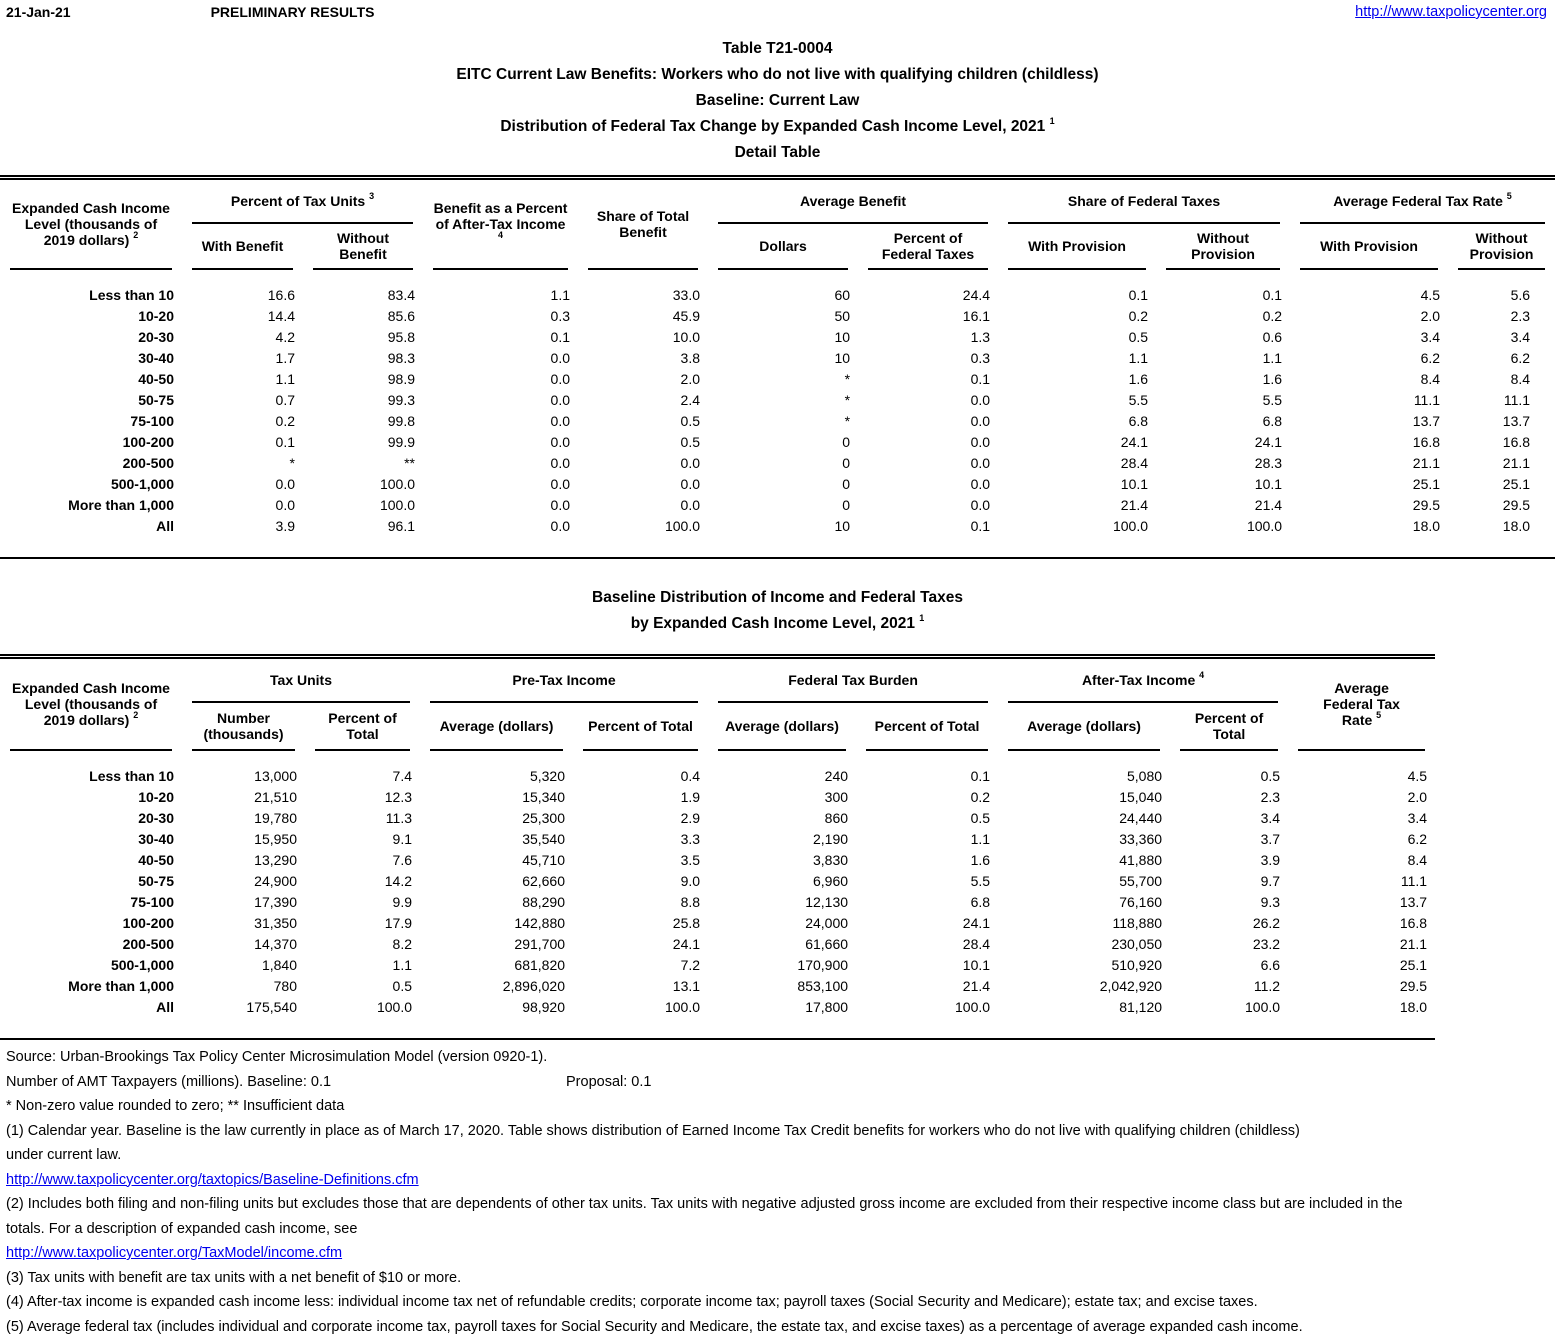  I want to click on table-cell: 170,900, so click(782, 965).